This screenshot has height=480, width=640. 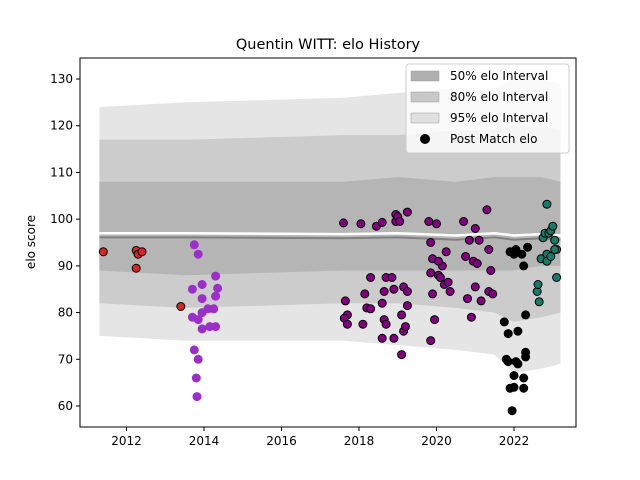 What do you see at coordinates (487, 108) in the screenshot?
I see `legend-box` at bounding box center [487, 108].